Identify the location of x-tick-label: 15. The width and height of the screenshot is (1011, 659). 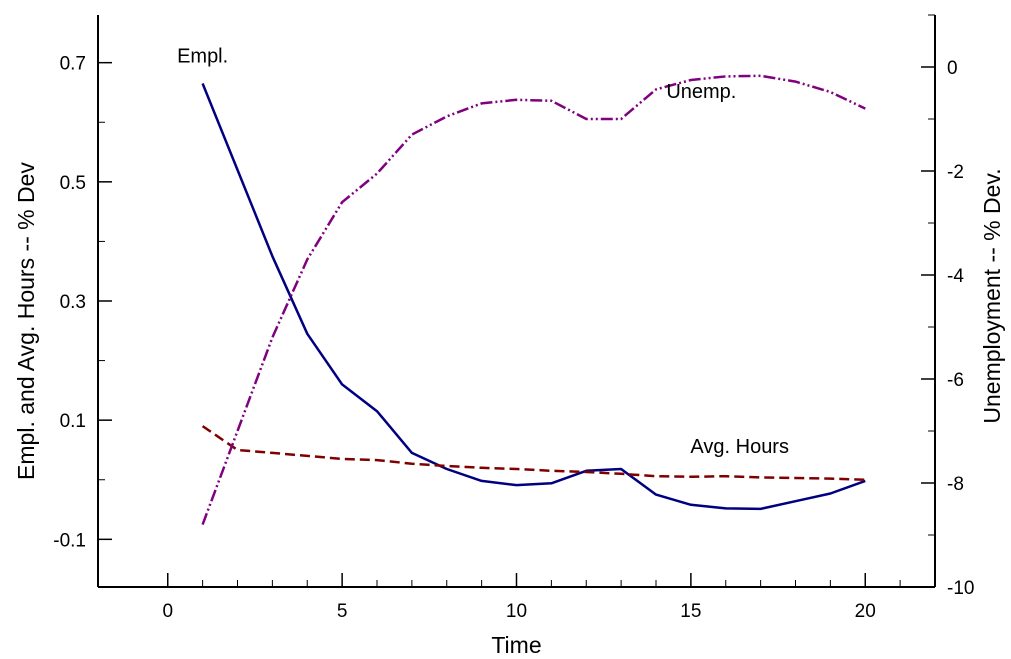
(690, 611).